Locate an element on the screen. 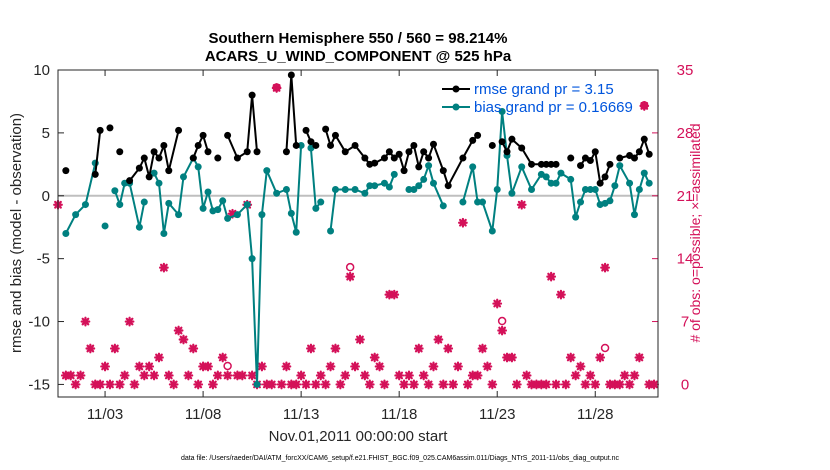 The height and width of the screenshot is (470, 830). y-tick-label: -15 is located at coordinates (39, 384).